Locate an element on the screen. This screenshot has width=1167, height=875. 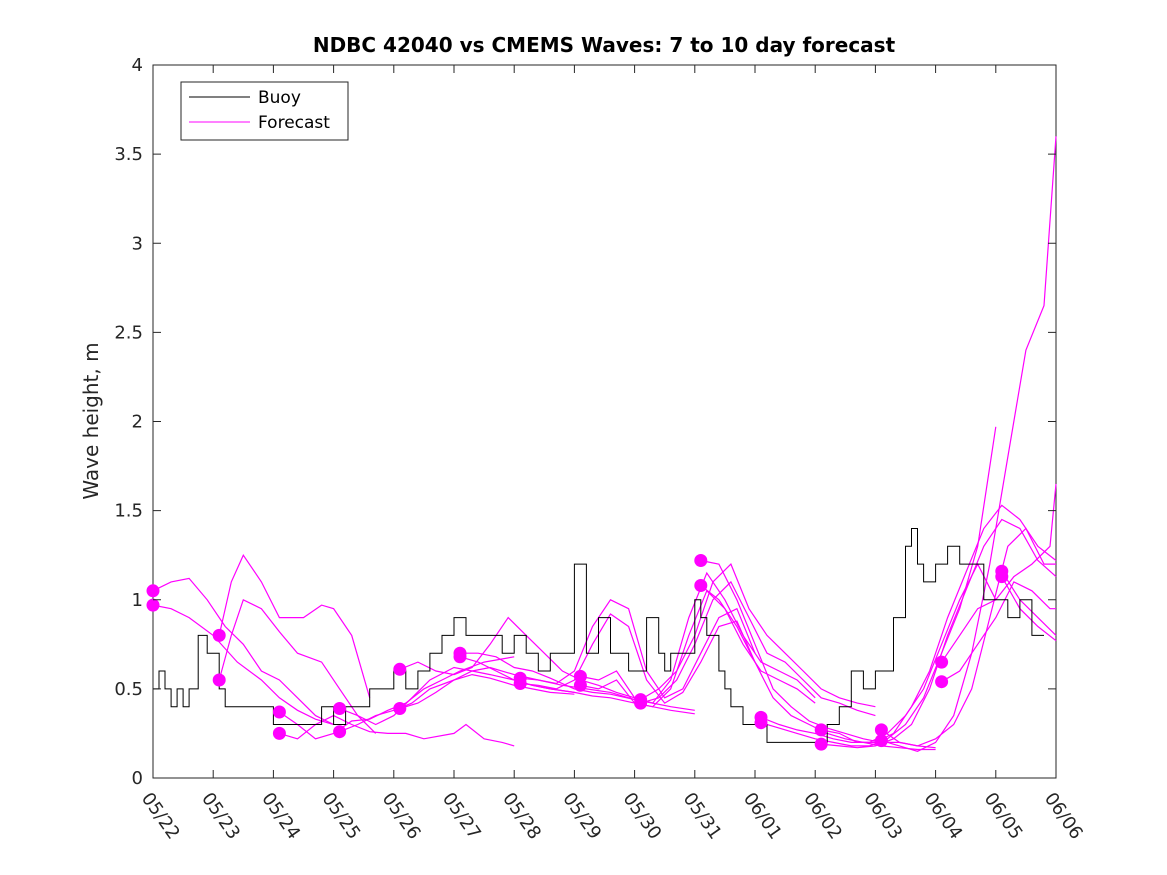
y-tick-label: 1 is located at coordinates (137, 600).